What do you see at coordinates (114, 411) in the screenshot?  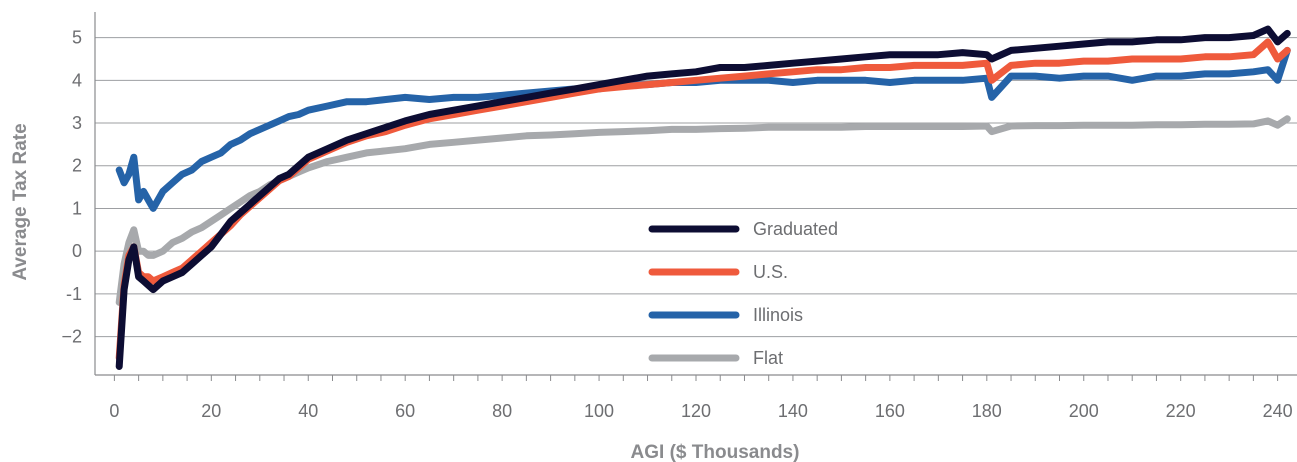 I see `x-tick-label: 0` at bounding box center [114, 411].